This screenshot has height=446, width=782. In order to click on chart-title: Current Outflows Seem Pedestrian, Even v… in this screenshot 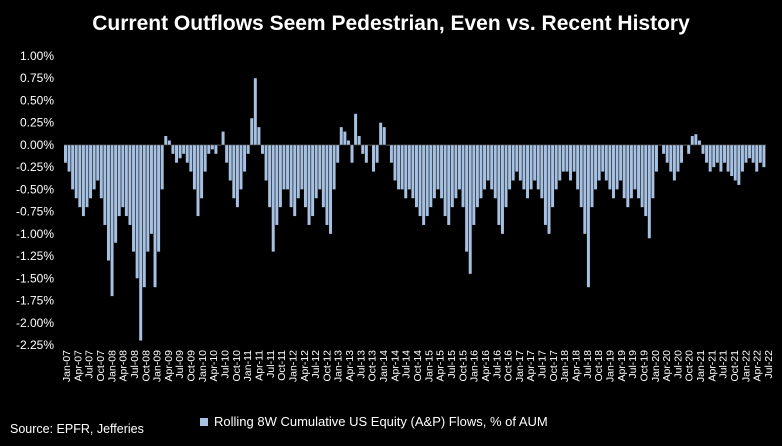, I will do `click(391, 23)`.